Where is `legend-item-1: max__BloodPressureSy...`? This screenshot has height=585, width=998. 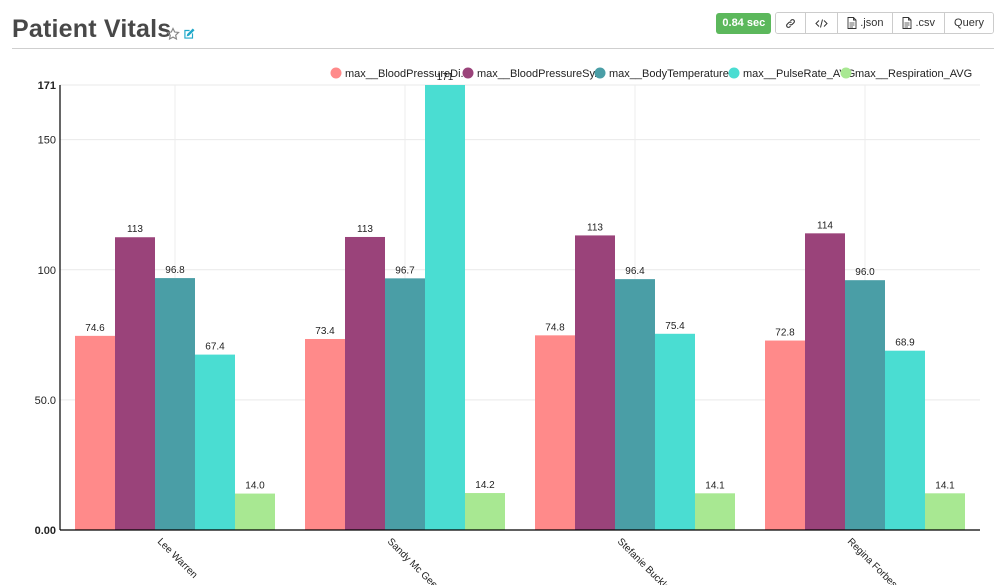 legend-item-1: max__BloodPressureSy... is located at coordinates (533, 74).